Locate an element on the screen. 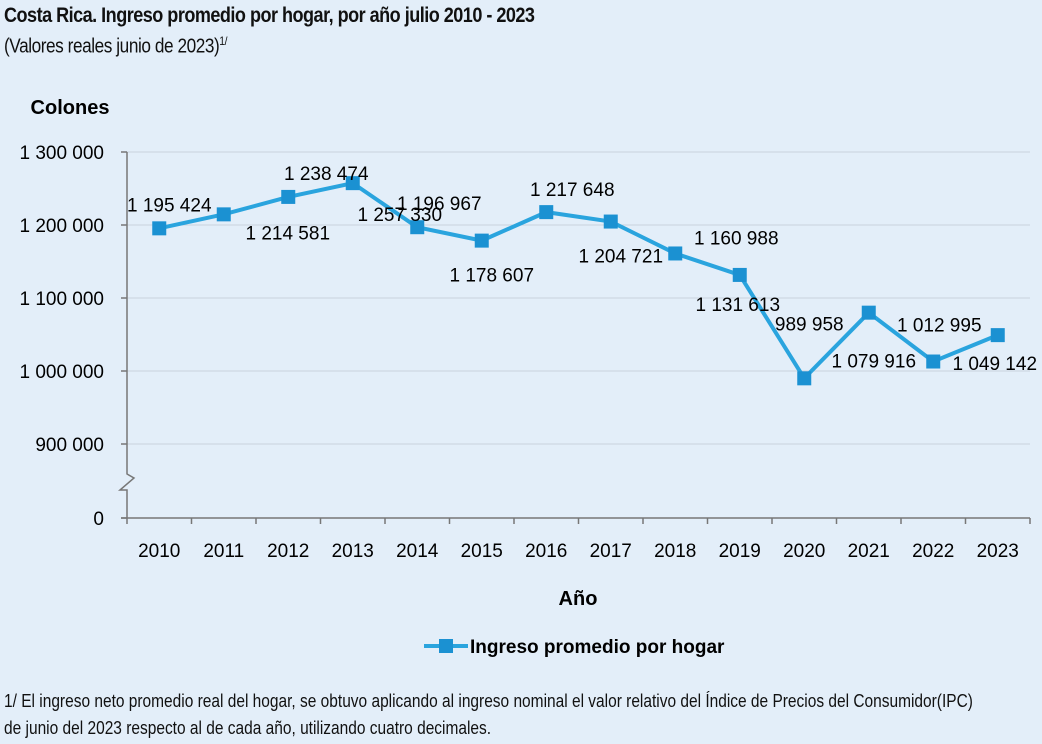 The image size is (1042, 744). data-label: 1 214 581 is located at coordinates (287, 233).